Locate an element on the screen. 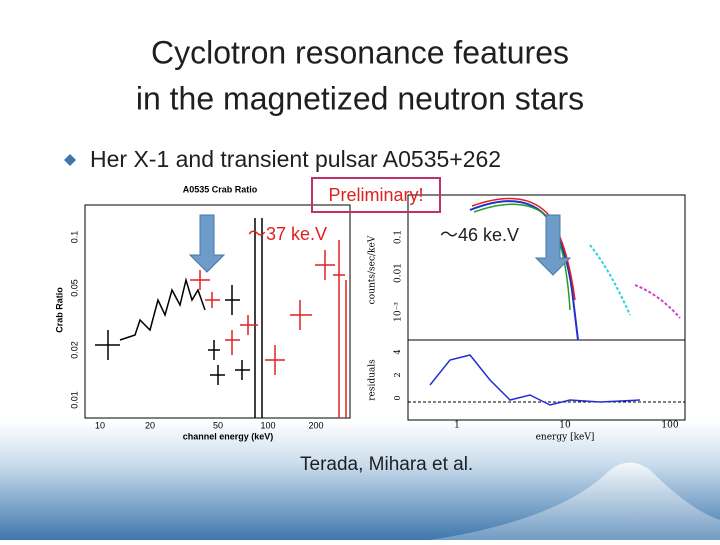 This screenshot has width=720, height=545. plot-frame is located at coordinates (546, 380).